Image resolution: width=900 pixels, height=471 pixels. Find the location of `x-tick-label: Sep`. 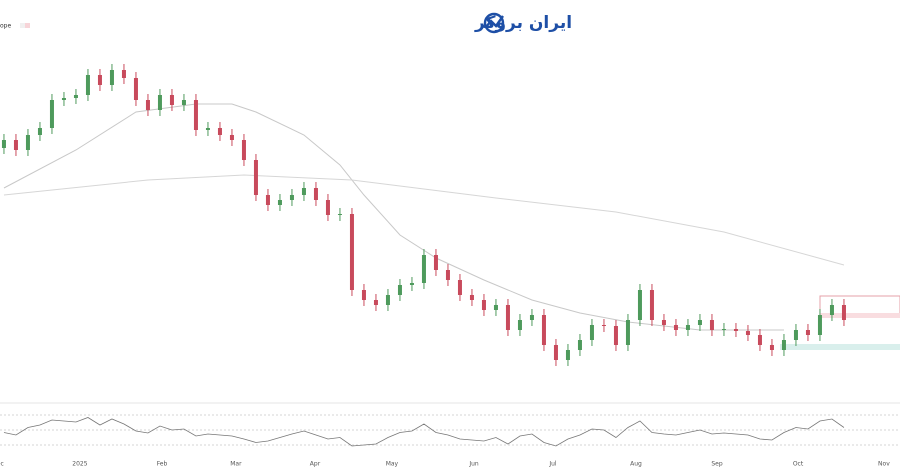

x-tick-label: Sep is located at coordinates (717, 464).